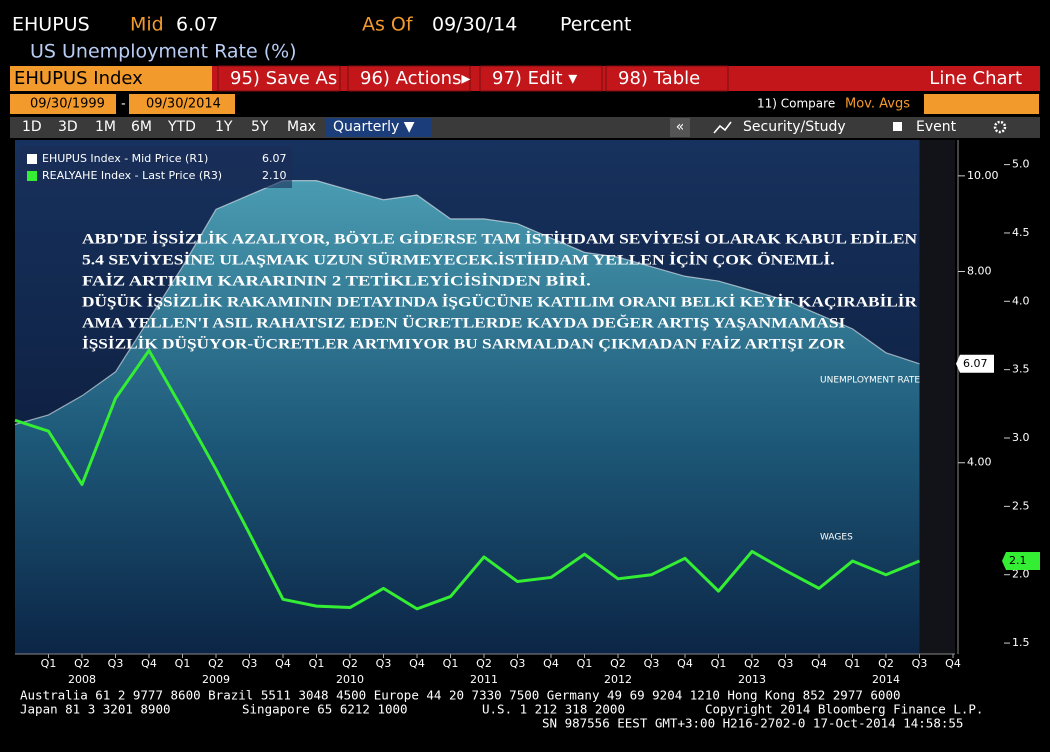 The width and height of the screenshot is (1050, 752). Describe the element at coordinates (147, 25) in the screenshot. I see `field: Mid` at that location.